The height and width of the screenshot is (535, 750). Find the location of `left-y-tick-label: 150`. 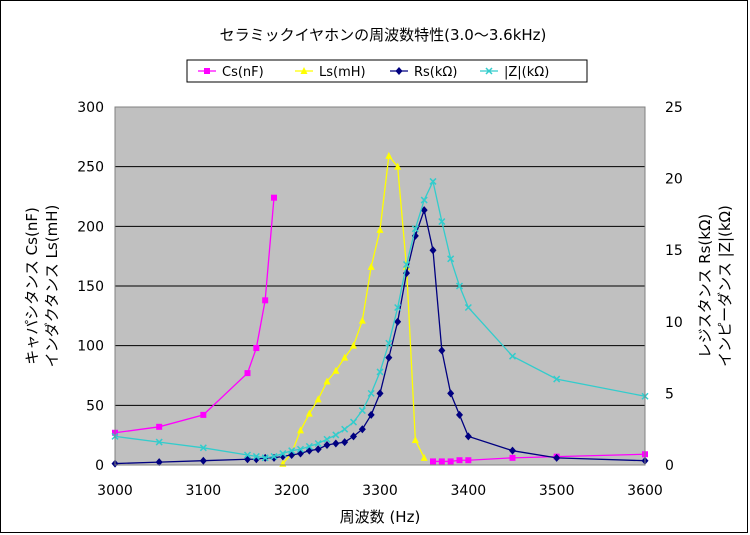

left-y-tick-label: 150 is located at coordinates (90, 287).